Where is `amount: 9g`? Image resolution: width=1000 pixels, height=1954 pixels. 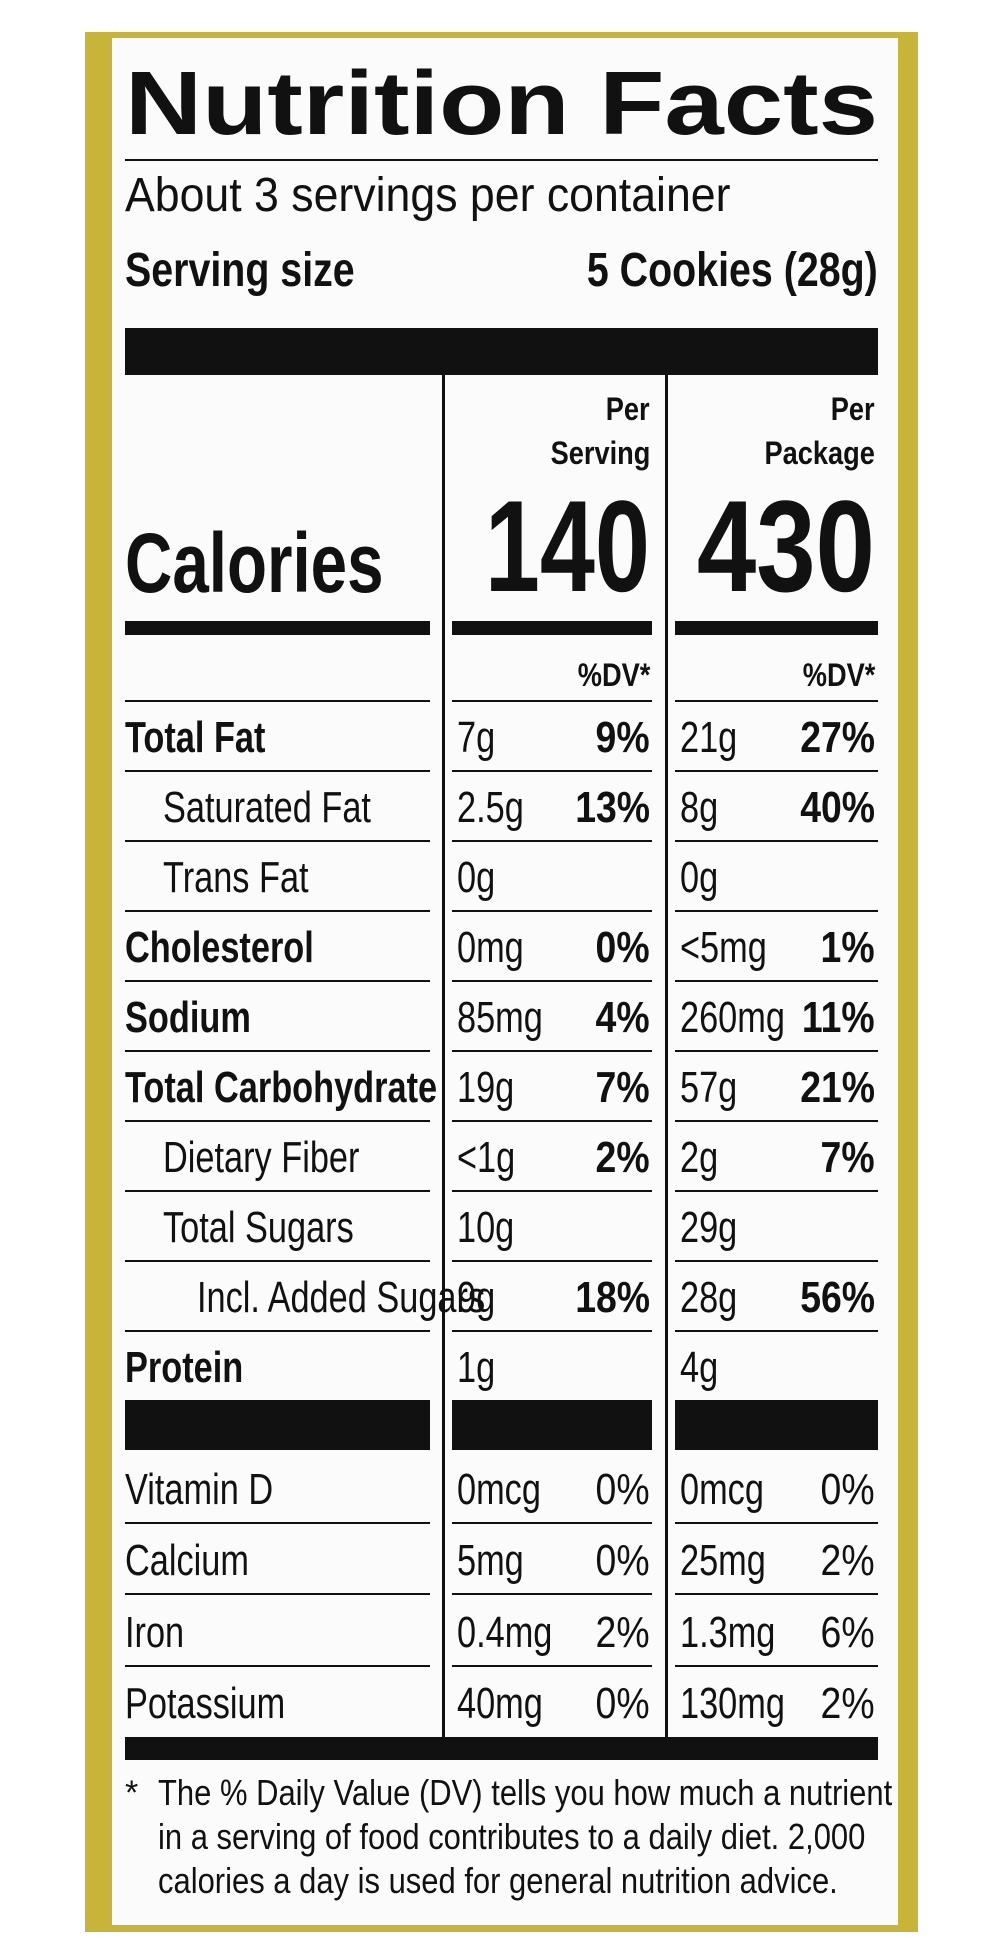
amount: 9g is located at coordinates (476, 1298).